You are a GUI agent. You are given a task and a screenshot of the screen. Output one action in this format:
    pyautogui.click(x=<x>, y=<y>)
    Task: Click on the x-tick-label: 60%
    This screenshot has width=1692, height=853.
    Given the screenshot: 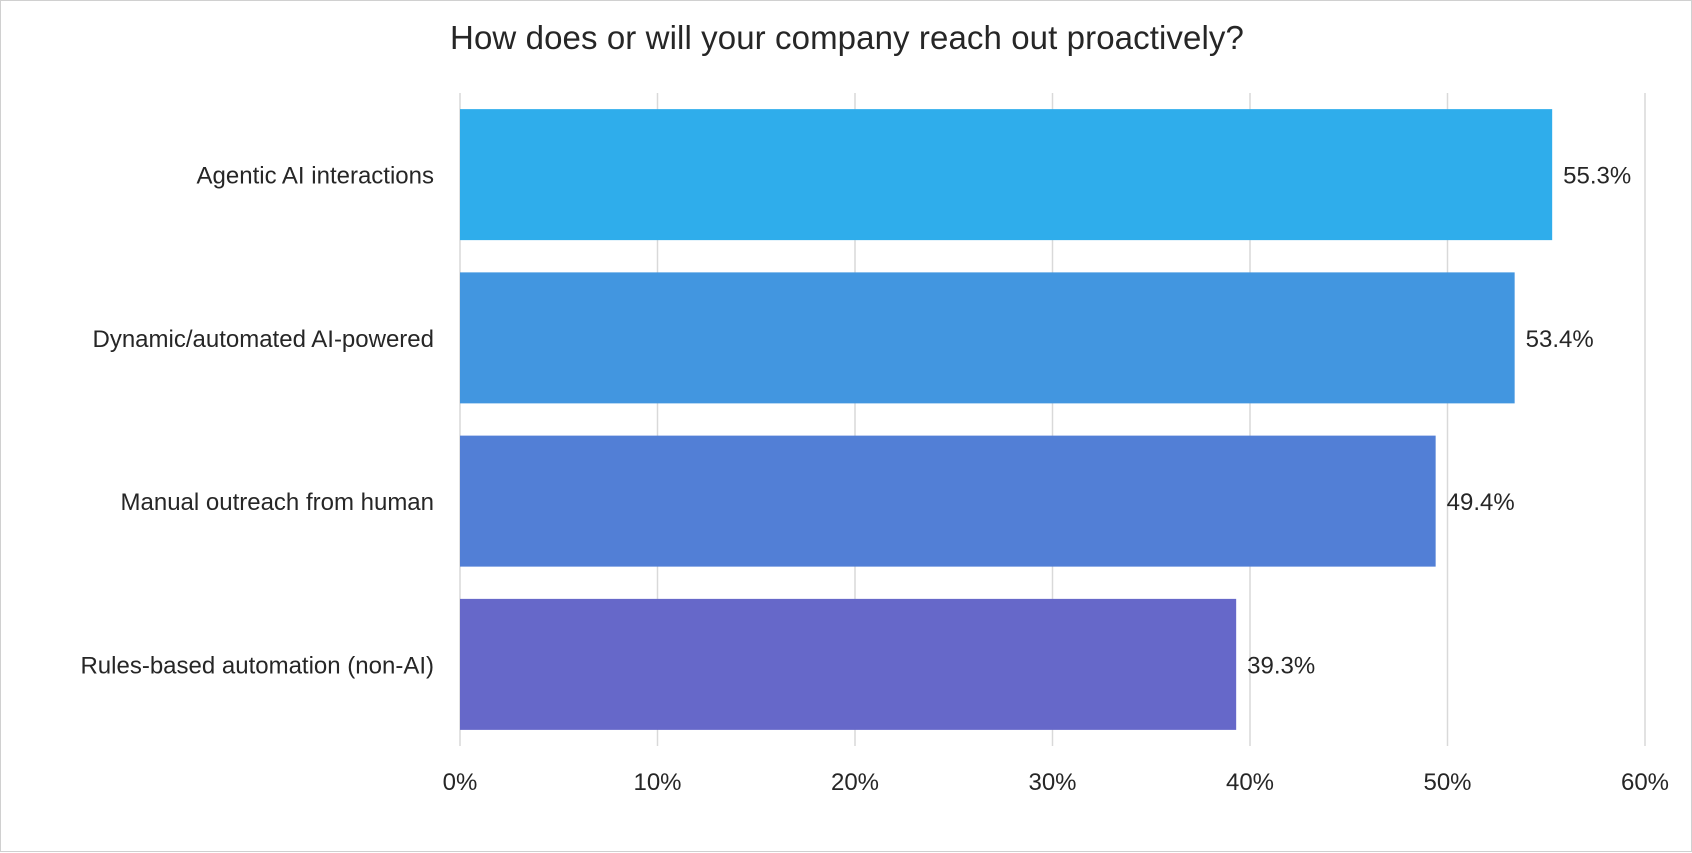 What is the action you would take?
    pyautogui.click(x=1645, y=782)
    